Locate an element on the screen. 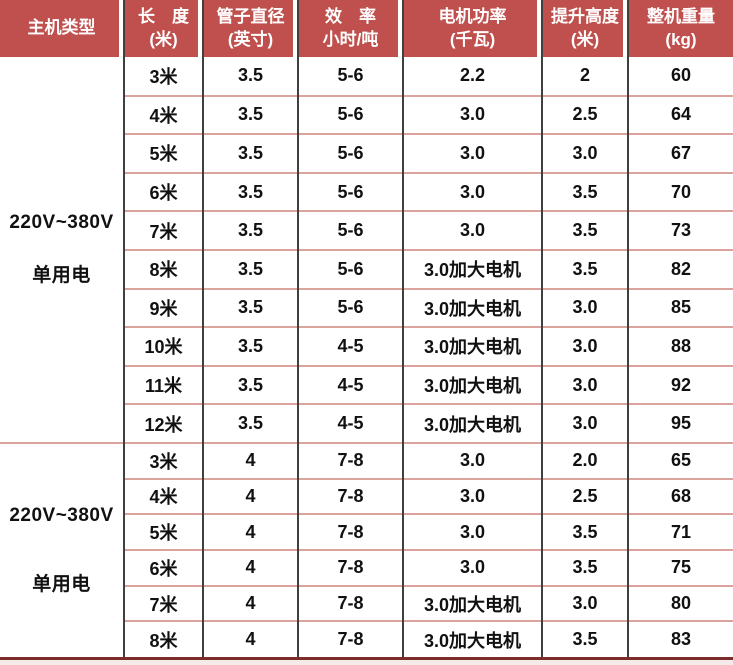 This screenshot has width=733, height=665. table-row: 6米 4 7-8 3.0 3.5 75 is located at coordinates (366, 567).